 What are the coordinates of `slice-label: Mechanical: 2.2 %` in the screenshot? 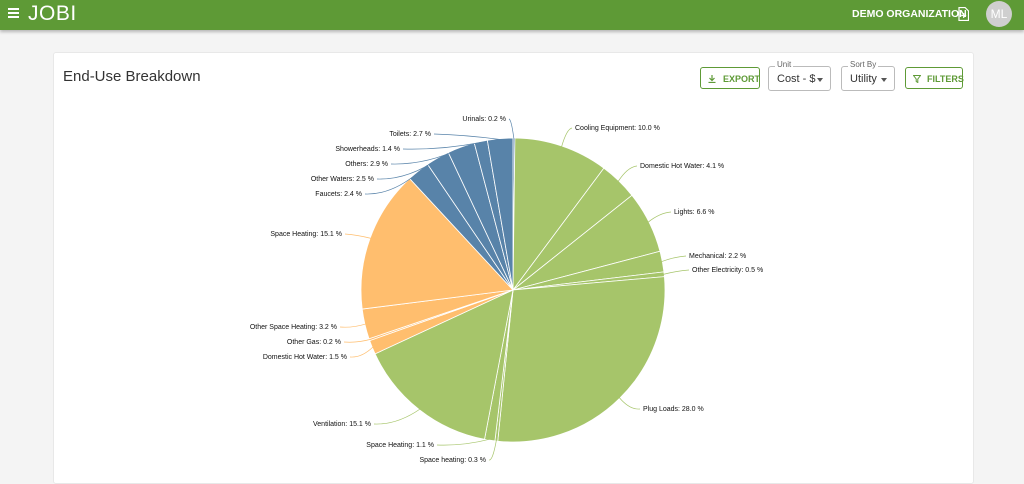 It's located at (717, 256).